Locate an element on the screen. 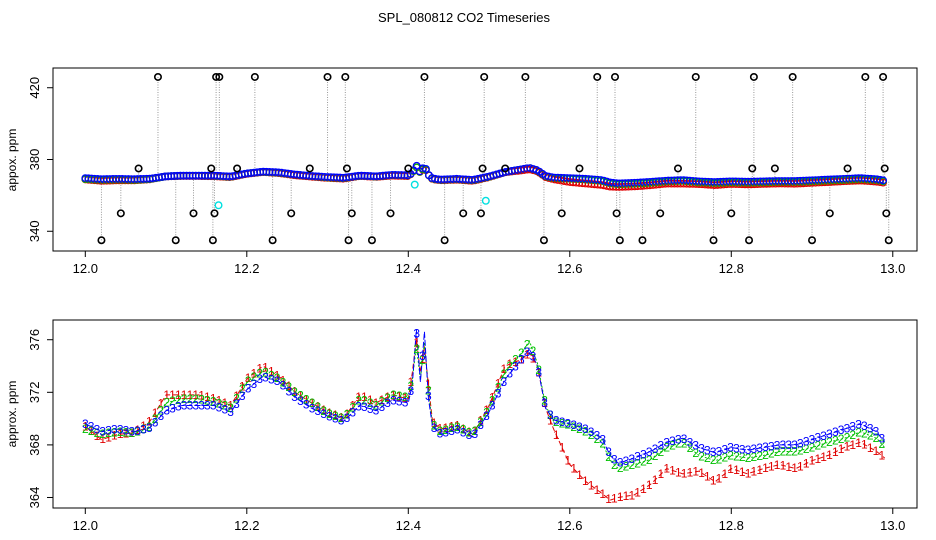 This screenshot has height=540, width=936. detail-x-tick-label: 12.2 is located at coordinates (246, 525).